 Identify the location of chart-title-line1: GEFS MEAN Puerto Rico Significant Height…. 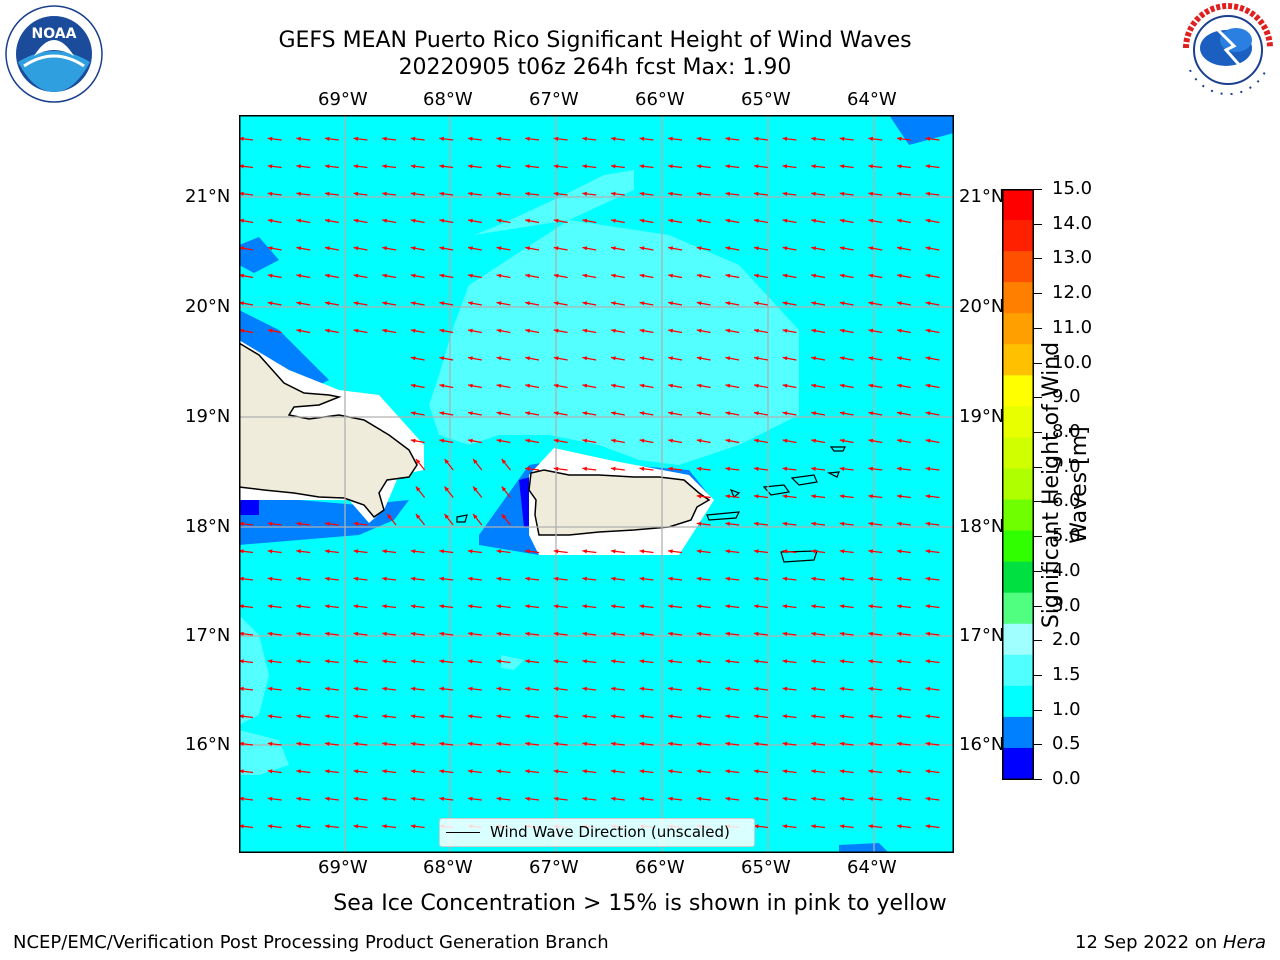
(595, 40).